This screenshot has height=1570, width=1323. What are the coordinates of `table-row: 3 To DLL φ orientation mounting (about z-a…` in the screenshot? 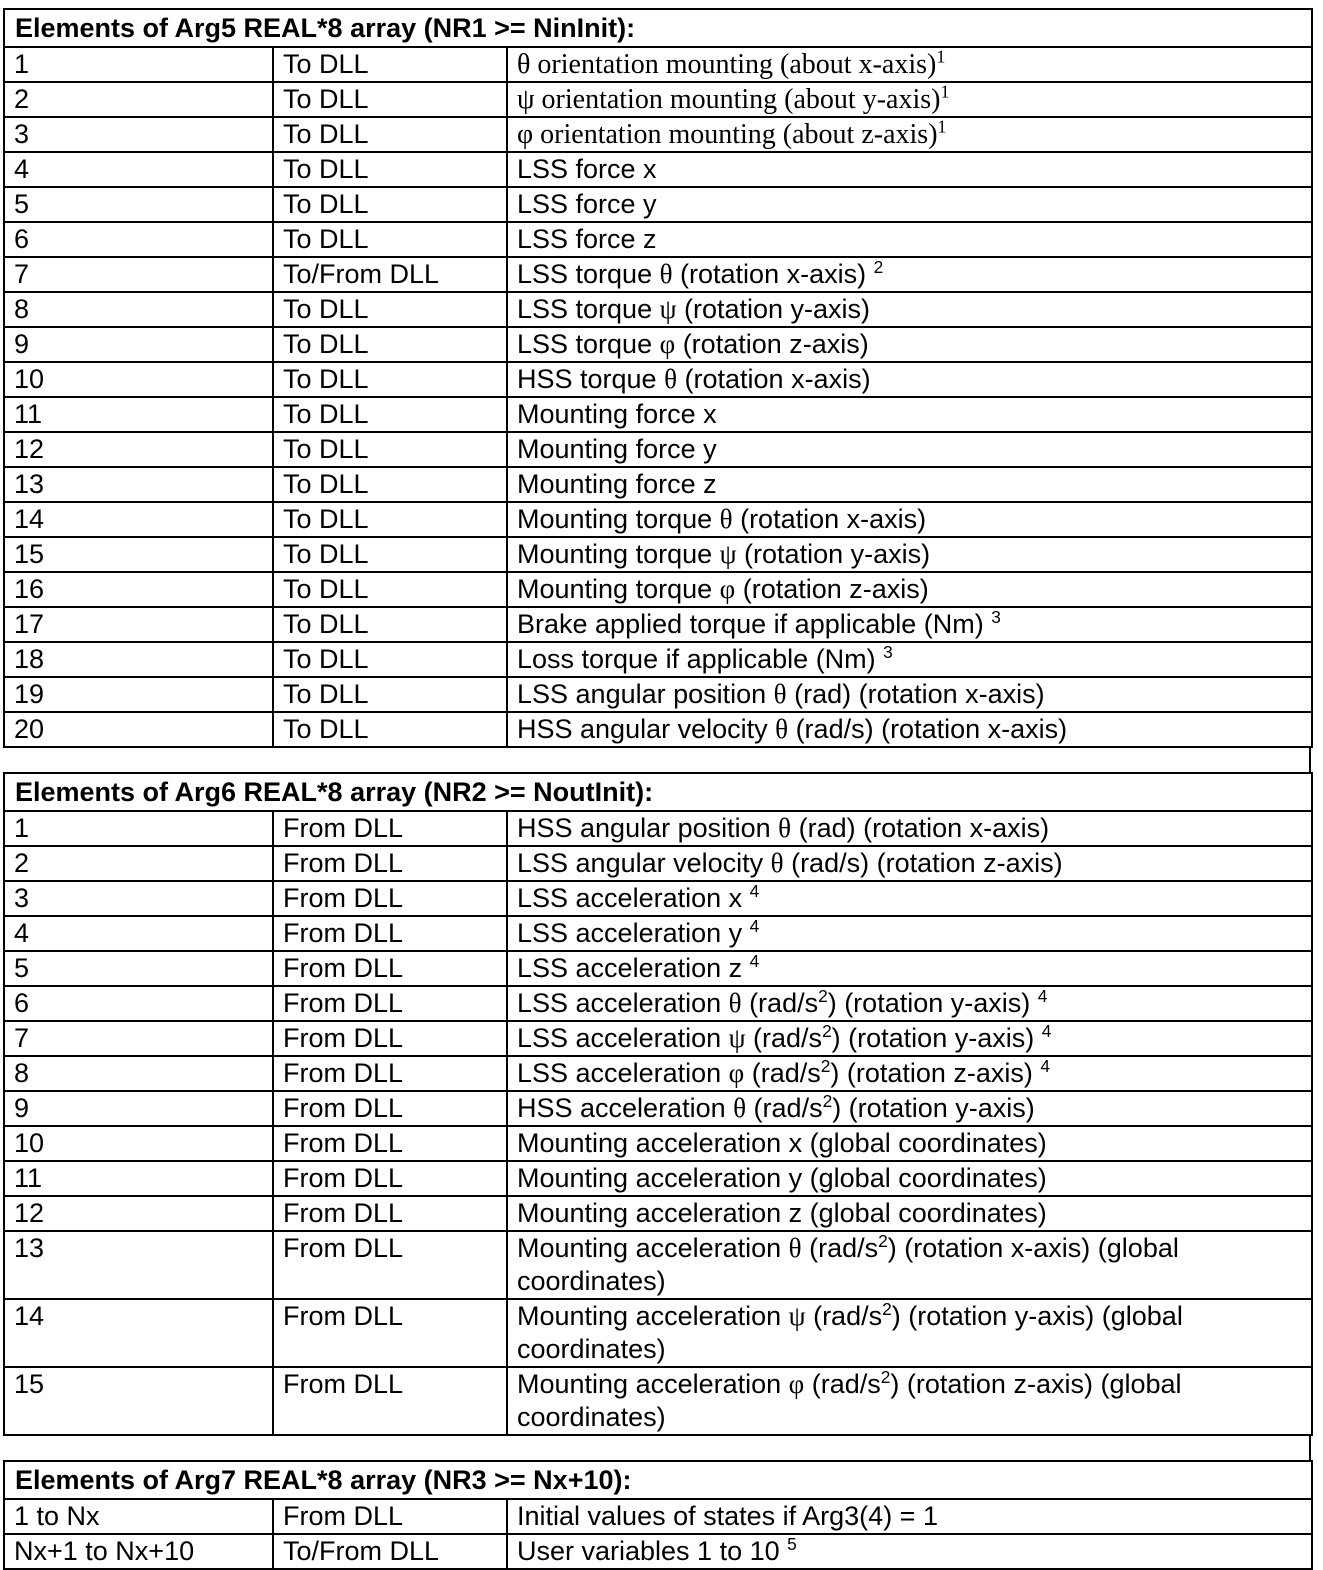 It's located at (658, 134).